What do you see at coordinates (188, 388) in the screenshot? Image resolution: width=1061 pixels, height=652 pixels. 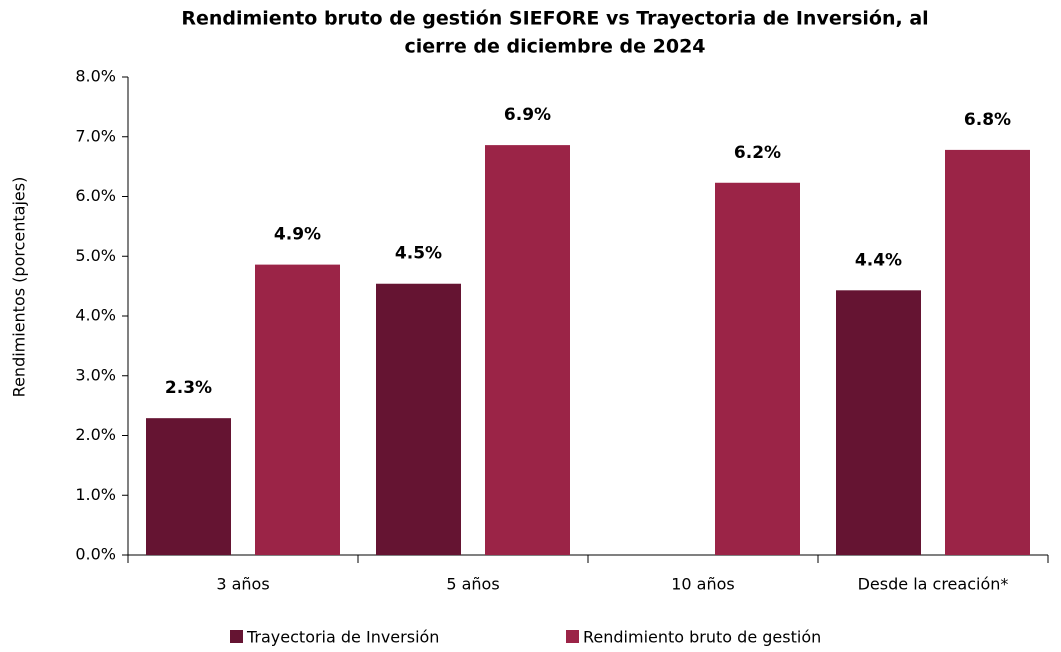 I see `data-label: 2.3%` at bounding box center [188, 388].